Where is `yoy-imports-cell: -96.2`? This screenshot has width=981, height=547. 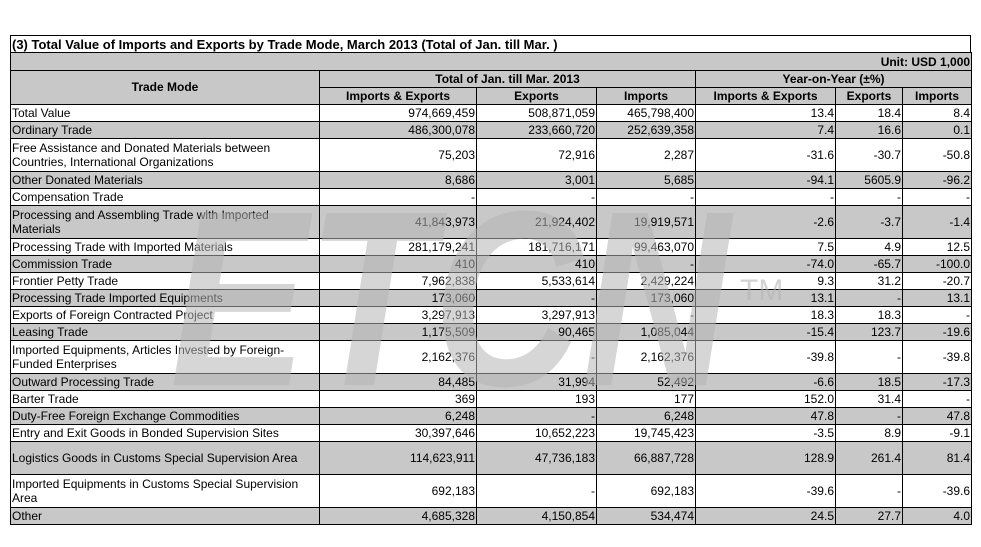 yoy-imports-cell: -96.2 is located at coordinates (937, 180).